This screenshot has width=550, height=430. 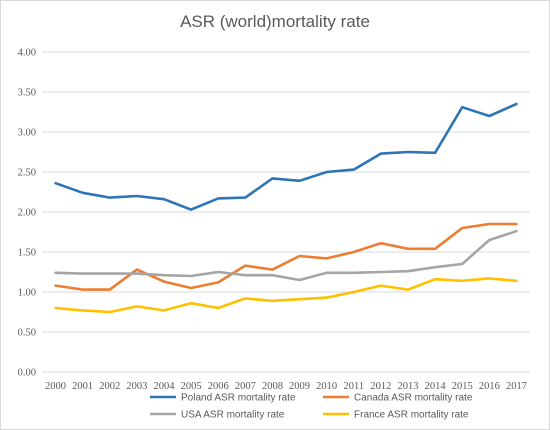 What do you see at coordinates (408, 386) in the screenshot?
I see `x-tick-label: 2013` at bounding box center [408, 386].